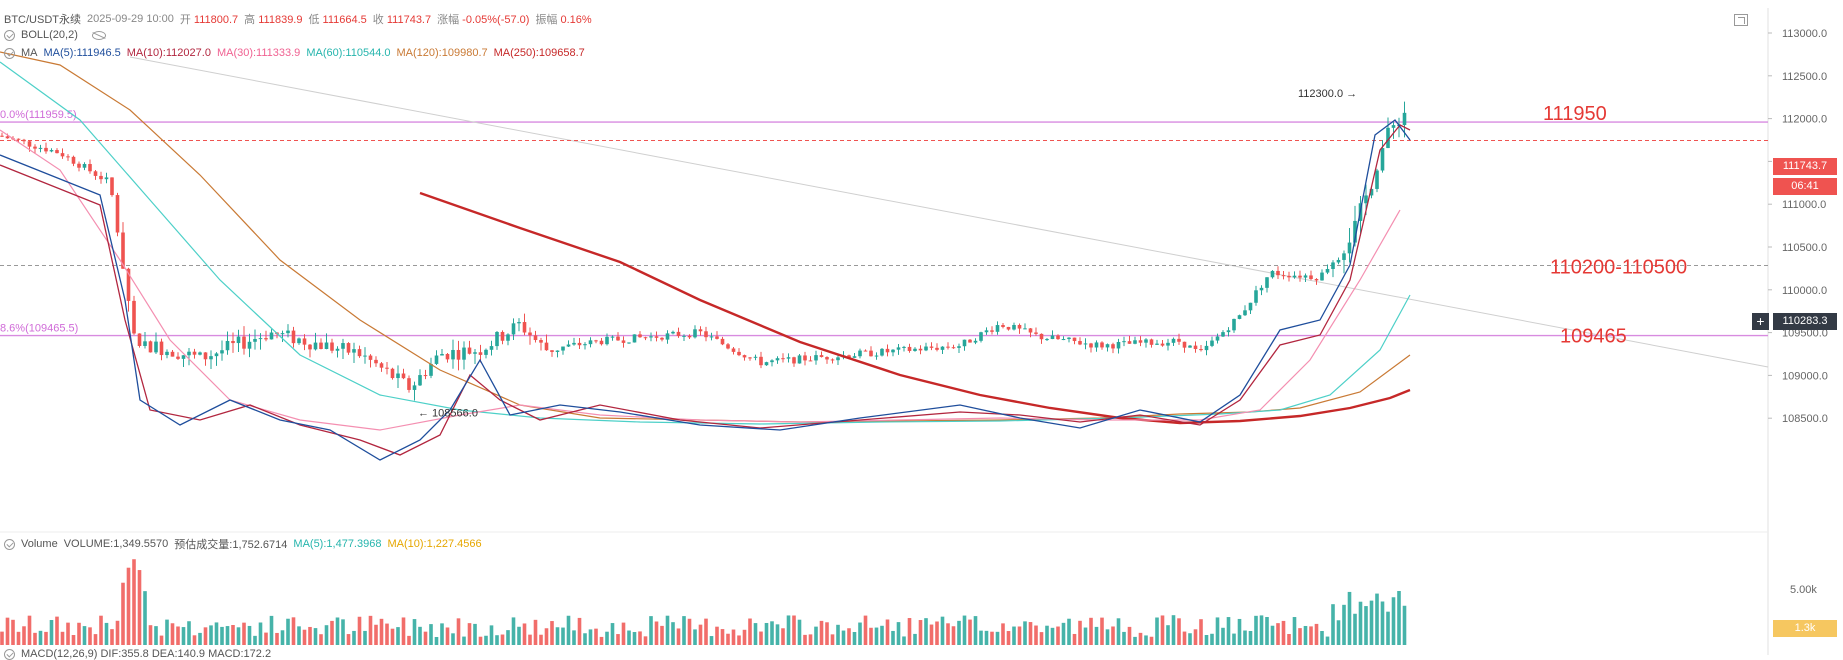 The image size is (1843, 660). What do you see at coordinates (39, 544) in the screenshot?
I see `volume-label: Volume` at bounding box center [39, 544].